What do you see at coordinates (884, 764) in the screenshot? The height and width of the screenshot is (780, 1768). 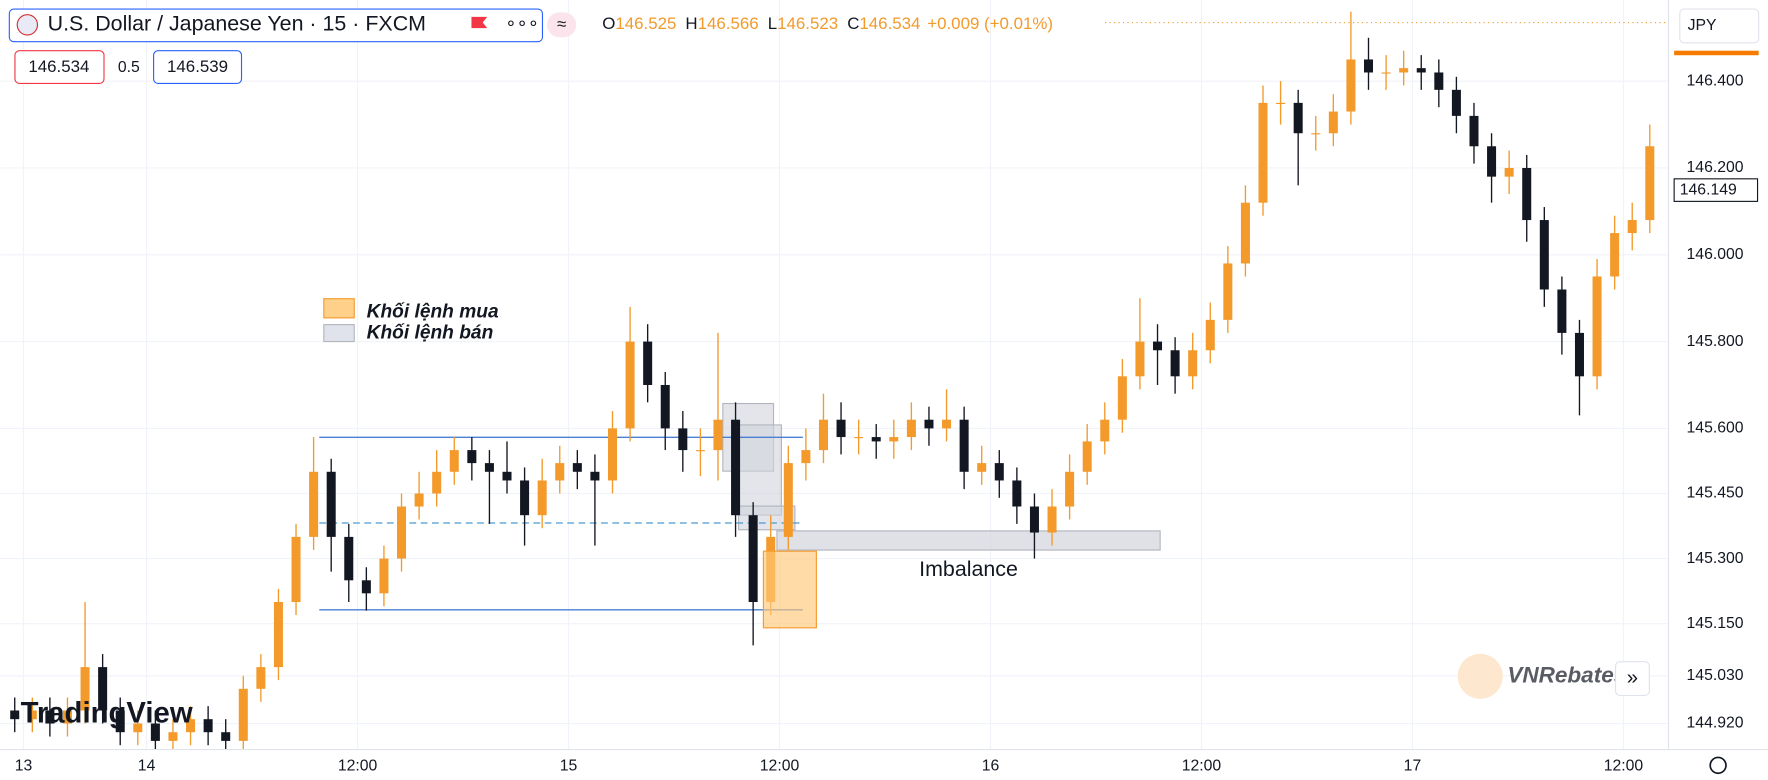 I see `time-axis` at bounding box center [884, 764].